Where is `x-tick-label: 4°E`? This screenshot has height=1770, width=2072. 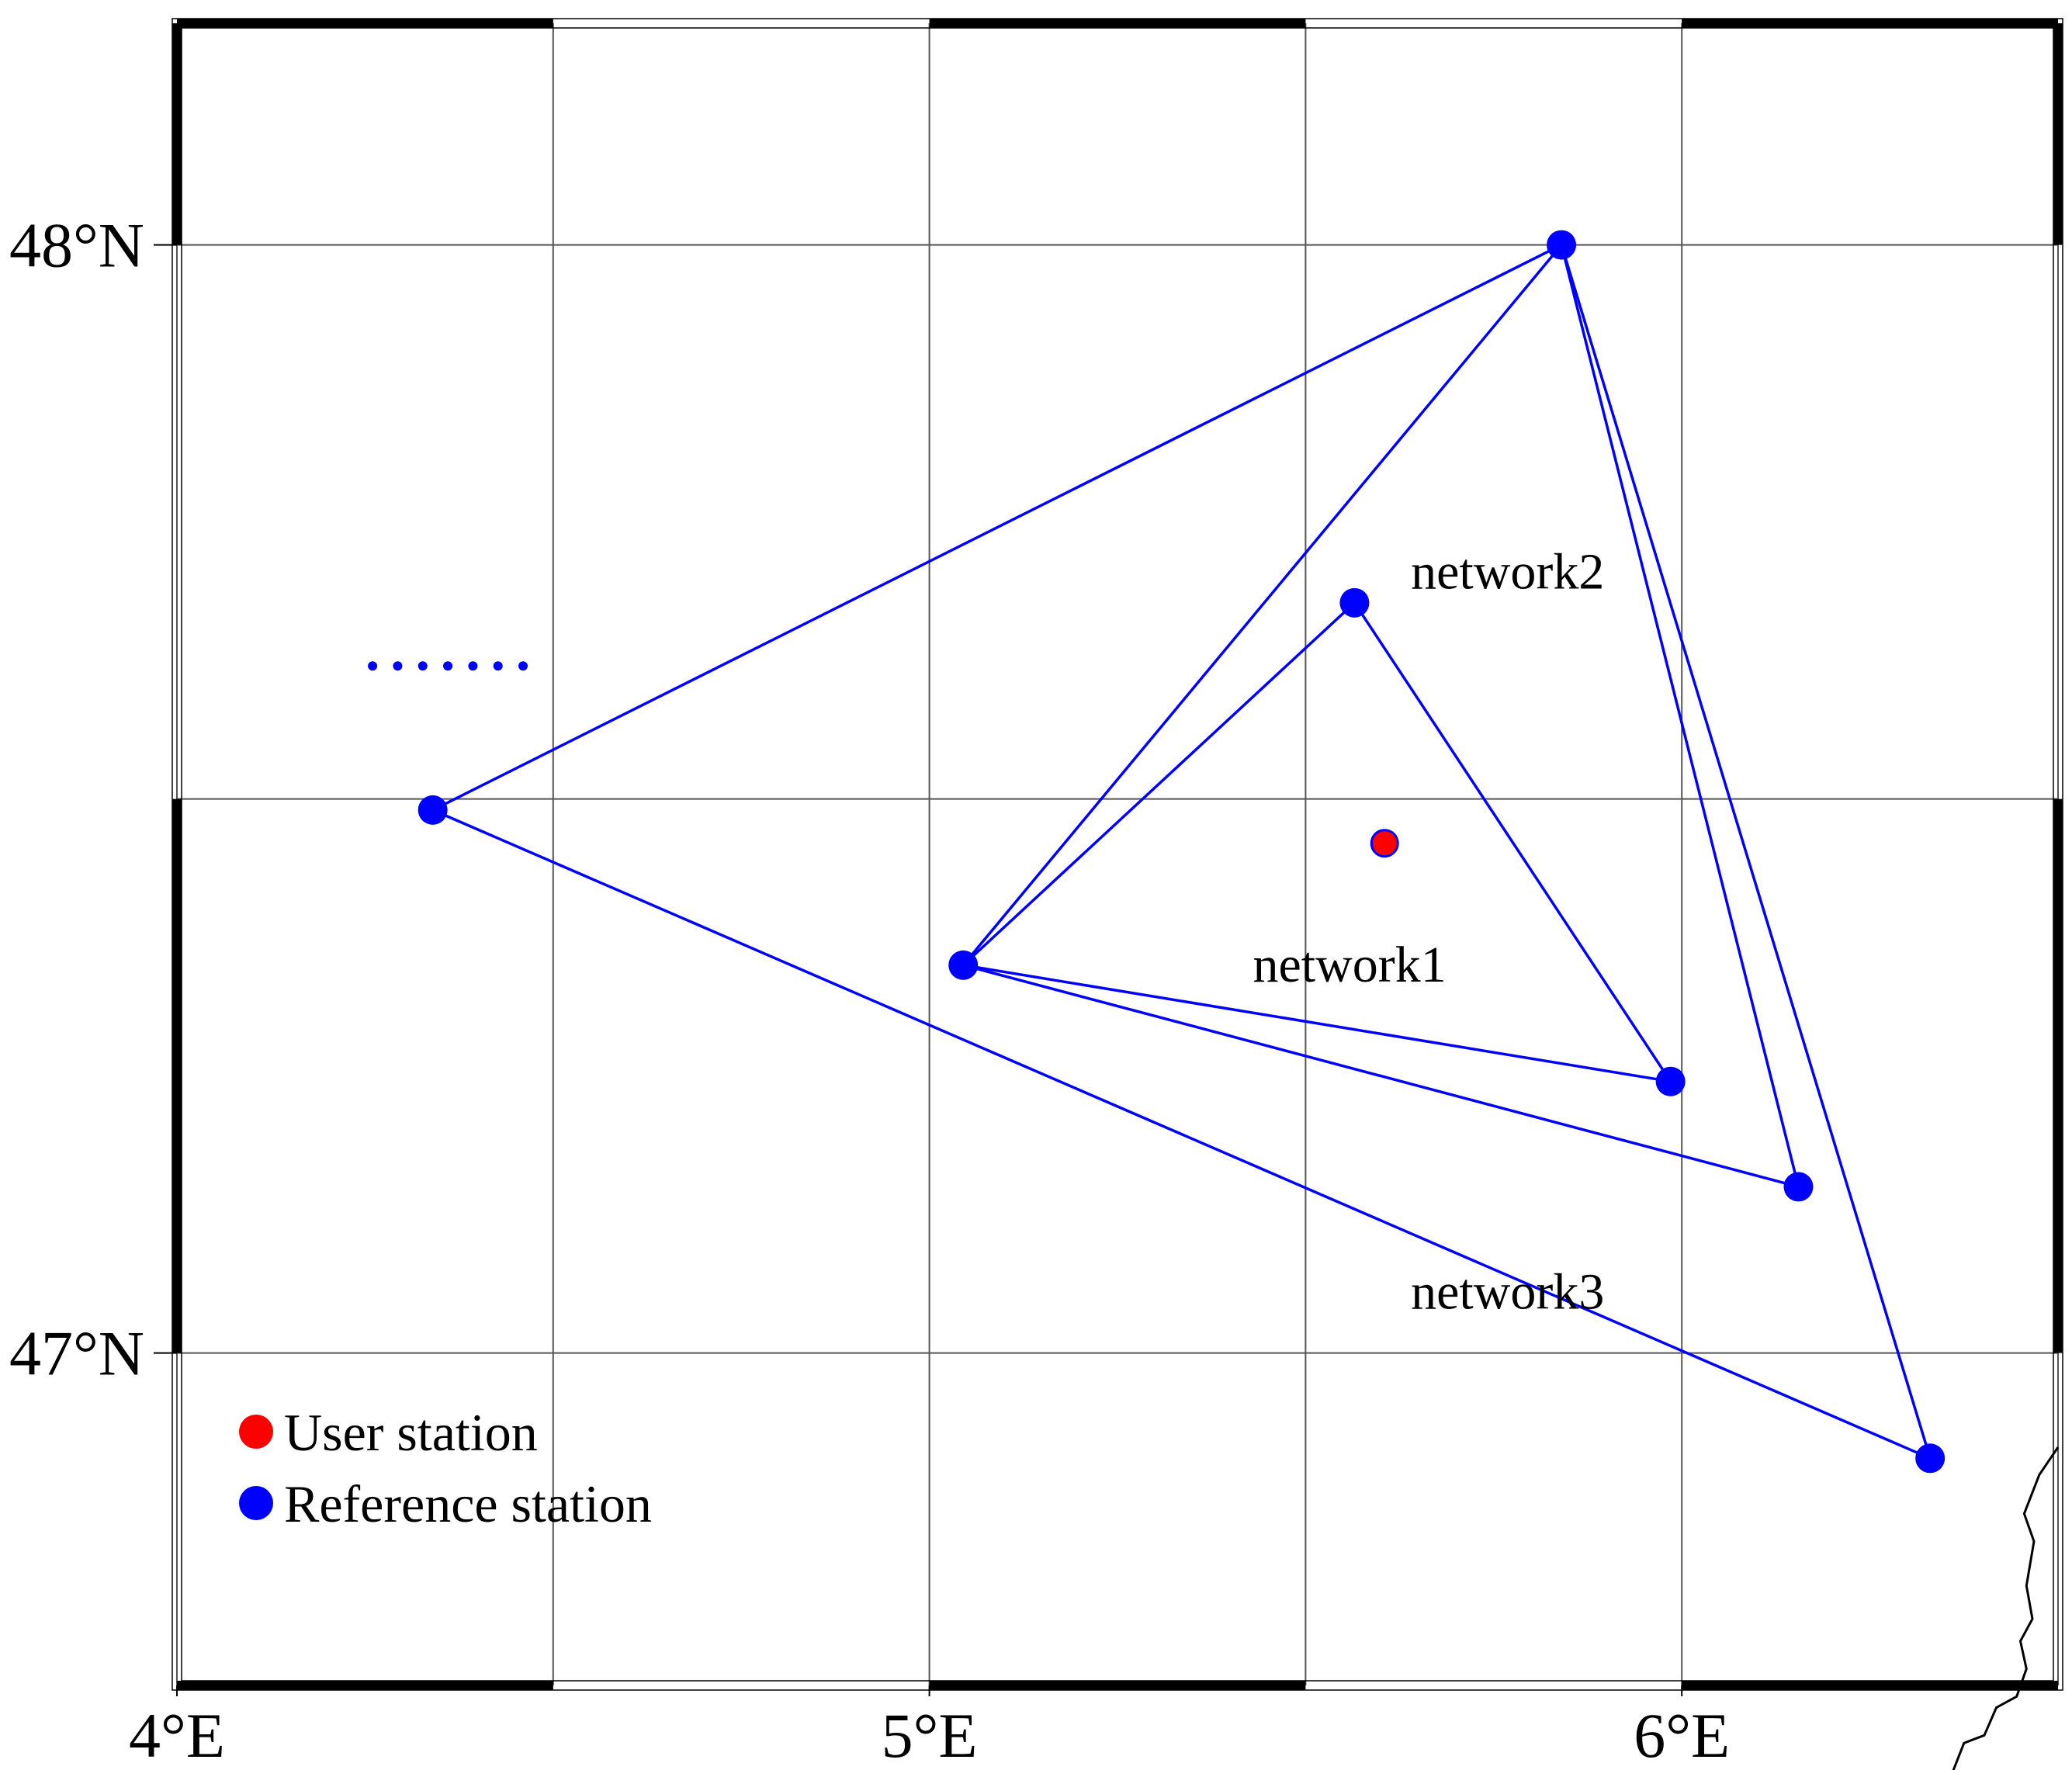
x-tick-label: 4°E is located at coordinates (177, 1735).